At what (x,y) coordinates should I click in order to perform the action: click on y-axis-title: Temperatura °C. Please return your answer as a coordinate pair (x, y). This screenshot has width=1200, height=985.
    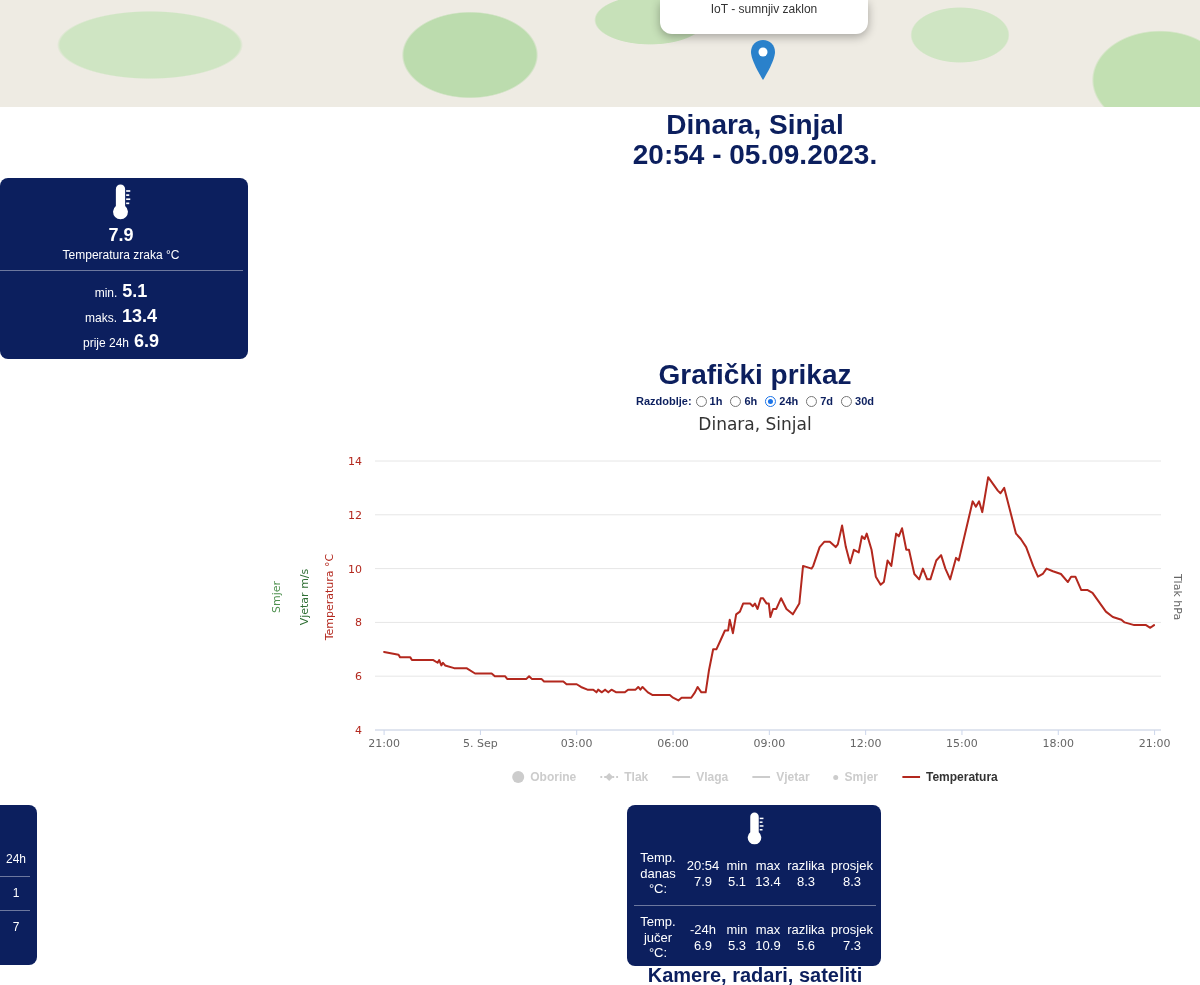
    Looking at the image, I should click on (330, 597).